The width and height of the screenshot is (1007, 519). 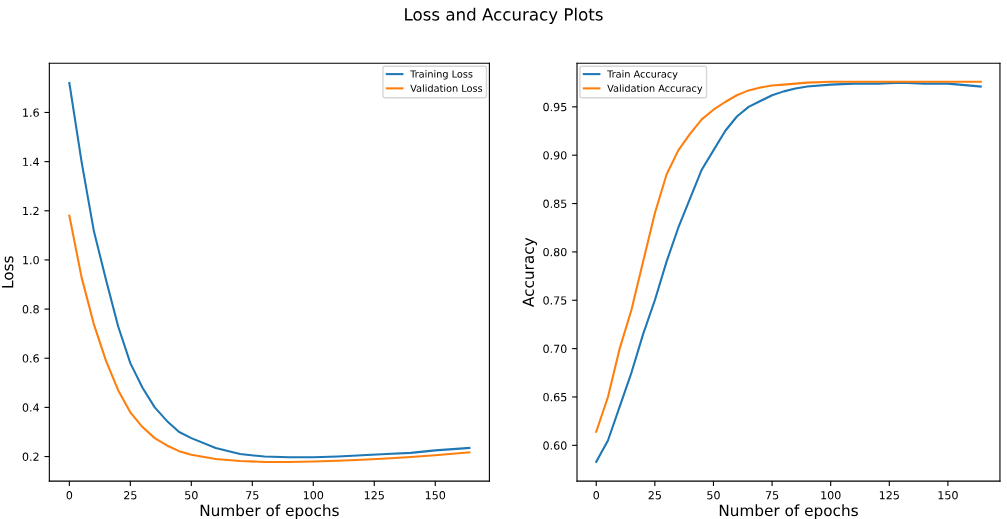 What do you see at coordinates (555, 348) in the screenshot?
I see `y-tick-label: 0.70` at bounding box center [555, 348].